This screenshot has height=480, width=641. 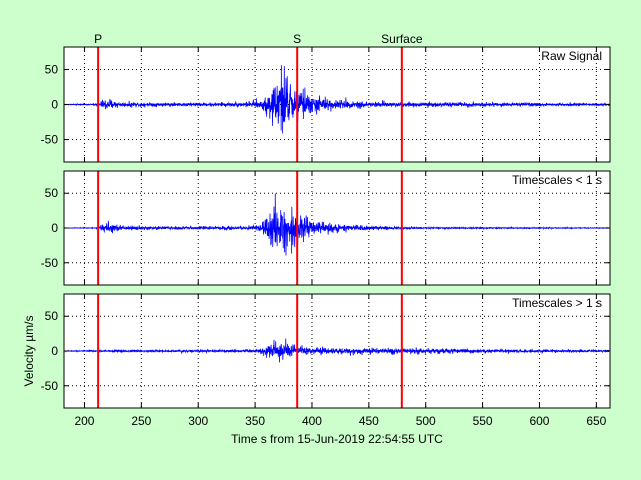 What do you see at coordinates (141, 421) in the screenshot?
I see `x-tick-label: 250` at bounding box center [141, 421].